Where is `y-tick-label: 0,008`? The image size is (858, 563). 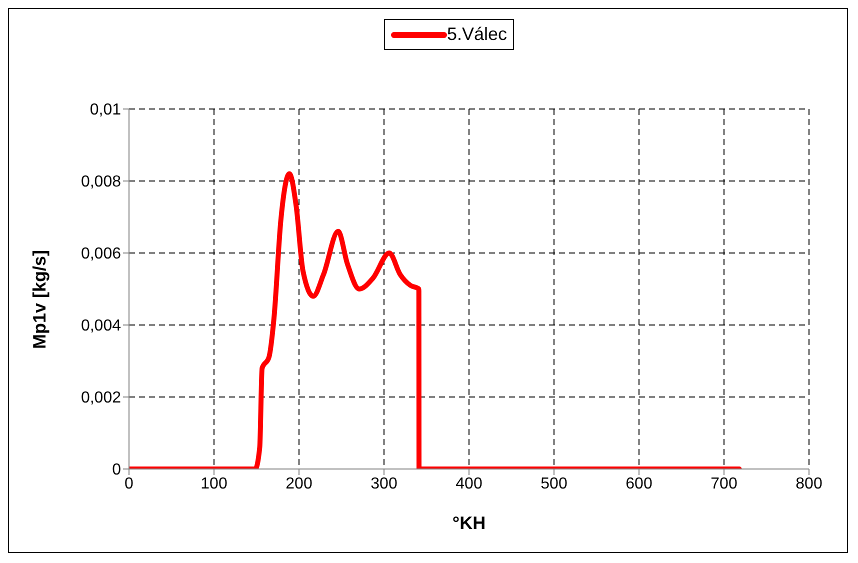 y-tick-label: 0,008 is located at coordinates (101, 182).